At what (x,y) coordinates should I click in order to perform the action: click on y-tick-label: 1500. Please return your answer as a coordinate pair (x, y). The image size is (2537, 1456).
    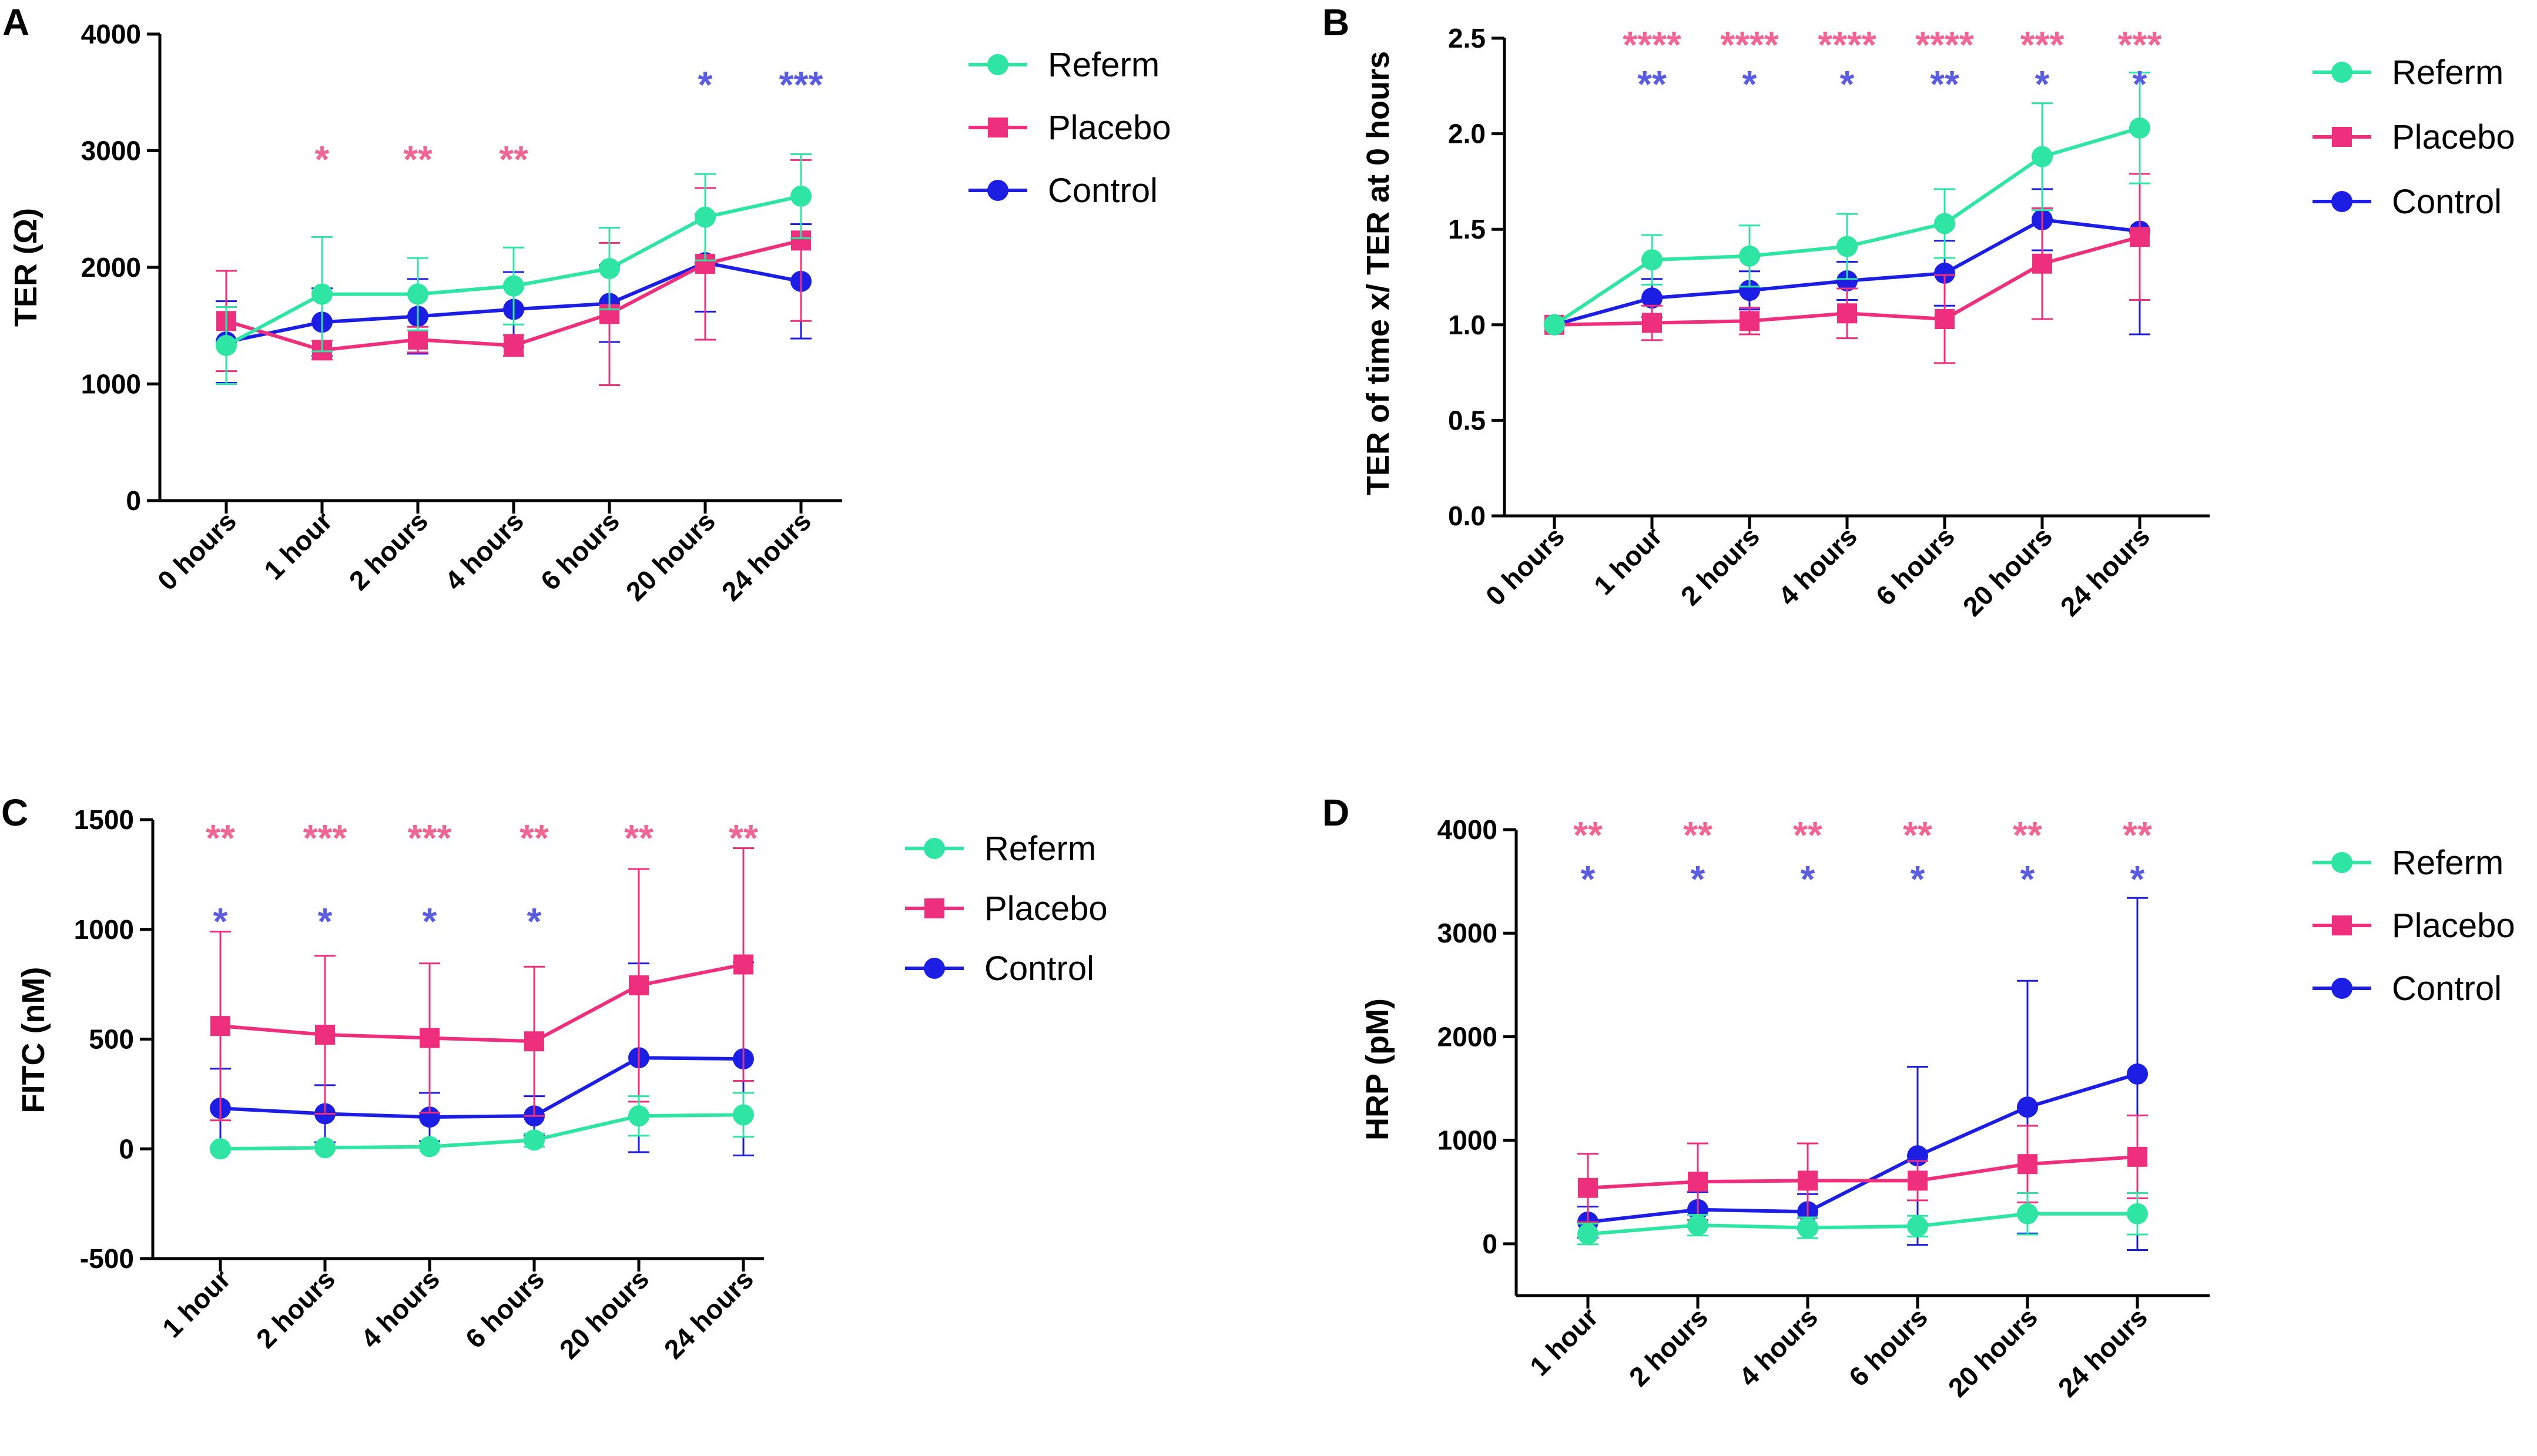
    Looking at the image, I should click on (104, 819).